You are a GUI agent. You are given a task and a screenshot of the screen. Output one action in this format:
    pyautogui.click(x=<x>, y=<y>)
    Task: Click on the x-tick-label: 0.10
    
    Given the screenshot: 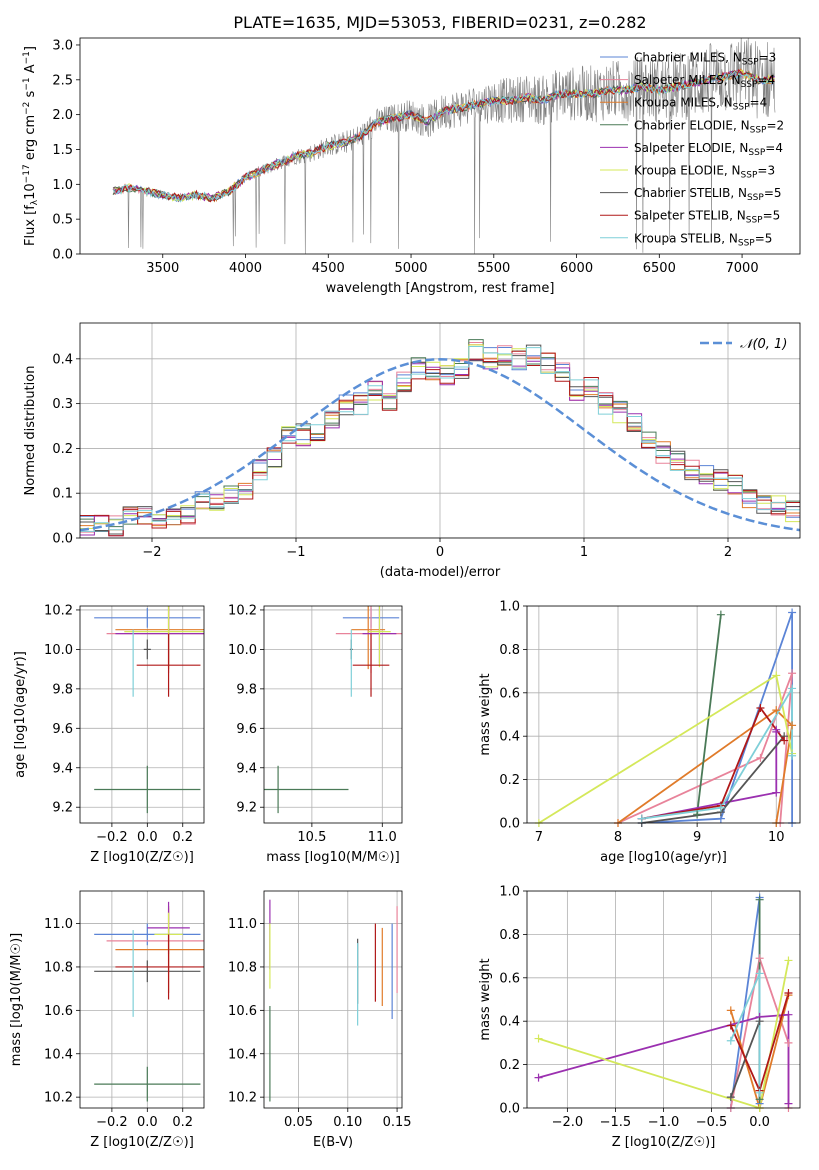 What is the action you would take?
    pyautogui.click(x=347, y=1122)
    